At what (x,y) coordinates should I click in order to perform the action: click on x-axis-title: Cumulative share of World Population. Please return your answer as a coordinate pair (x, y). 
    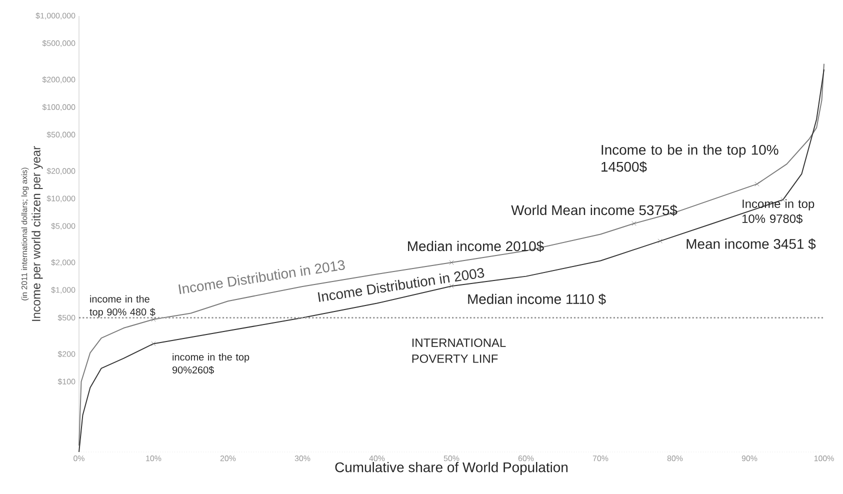
    Looking at the image, I should click on (451, 468).